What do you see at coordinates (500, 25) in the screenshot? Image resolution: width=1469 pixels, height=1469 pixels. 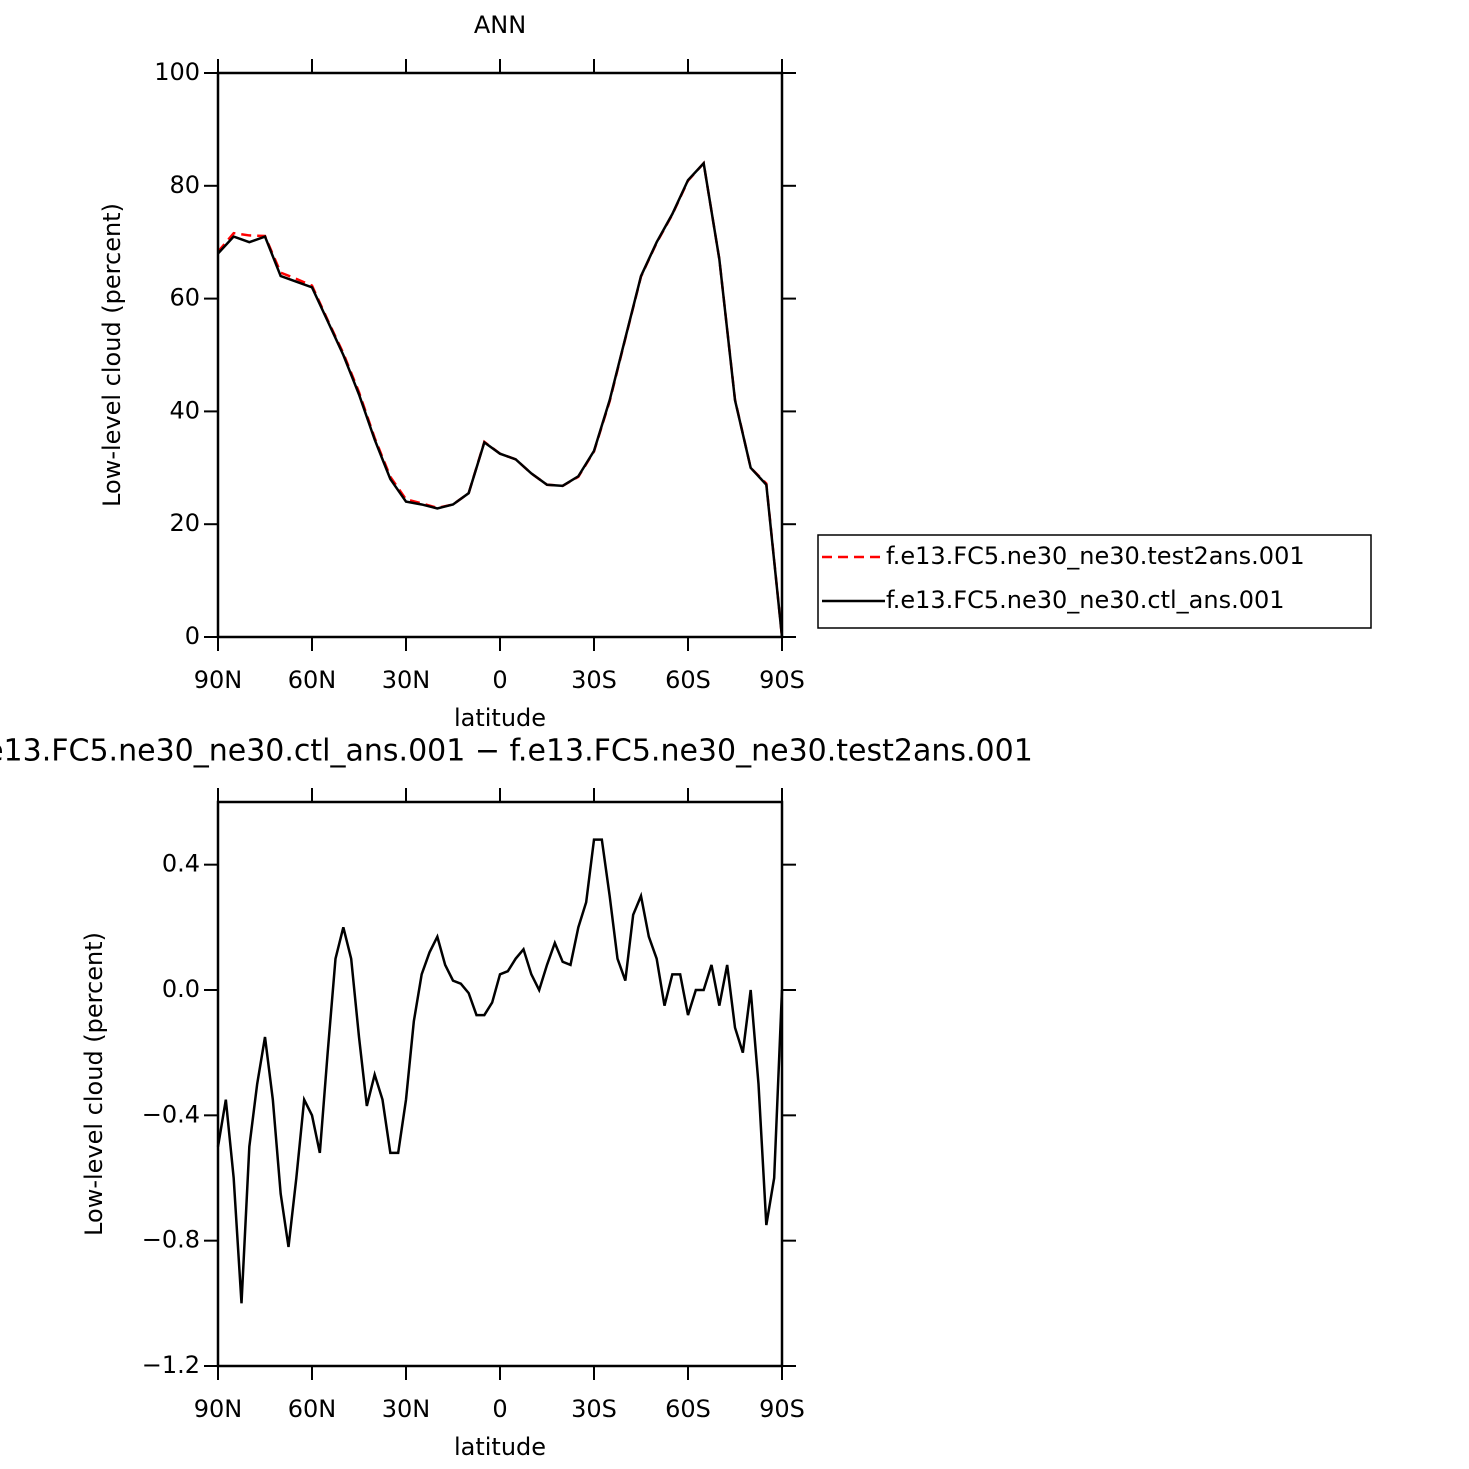 I see `chart-title: ANN` at bounding box center [500, 25].